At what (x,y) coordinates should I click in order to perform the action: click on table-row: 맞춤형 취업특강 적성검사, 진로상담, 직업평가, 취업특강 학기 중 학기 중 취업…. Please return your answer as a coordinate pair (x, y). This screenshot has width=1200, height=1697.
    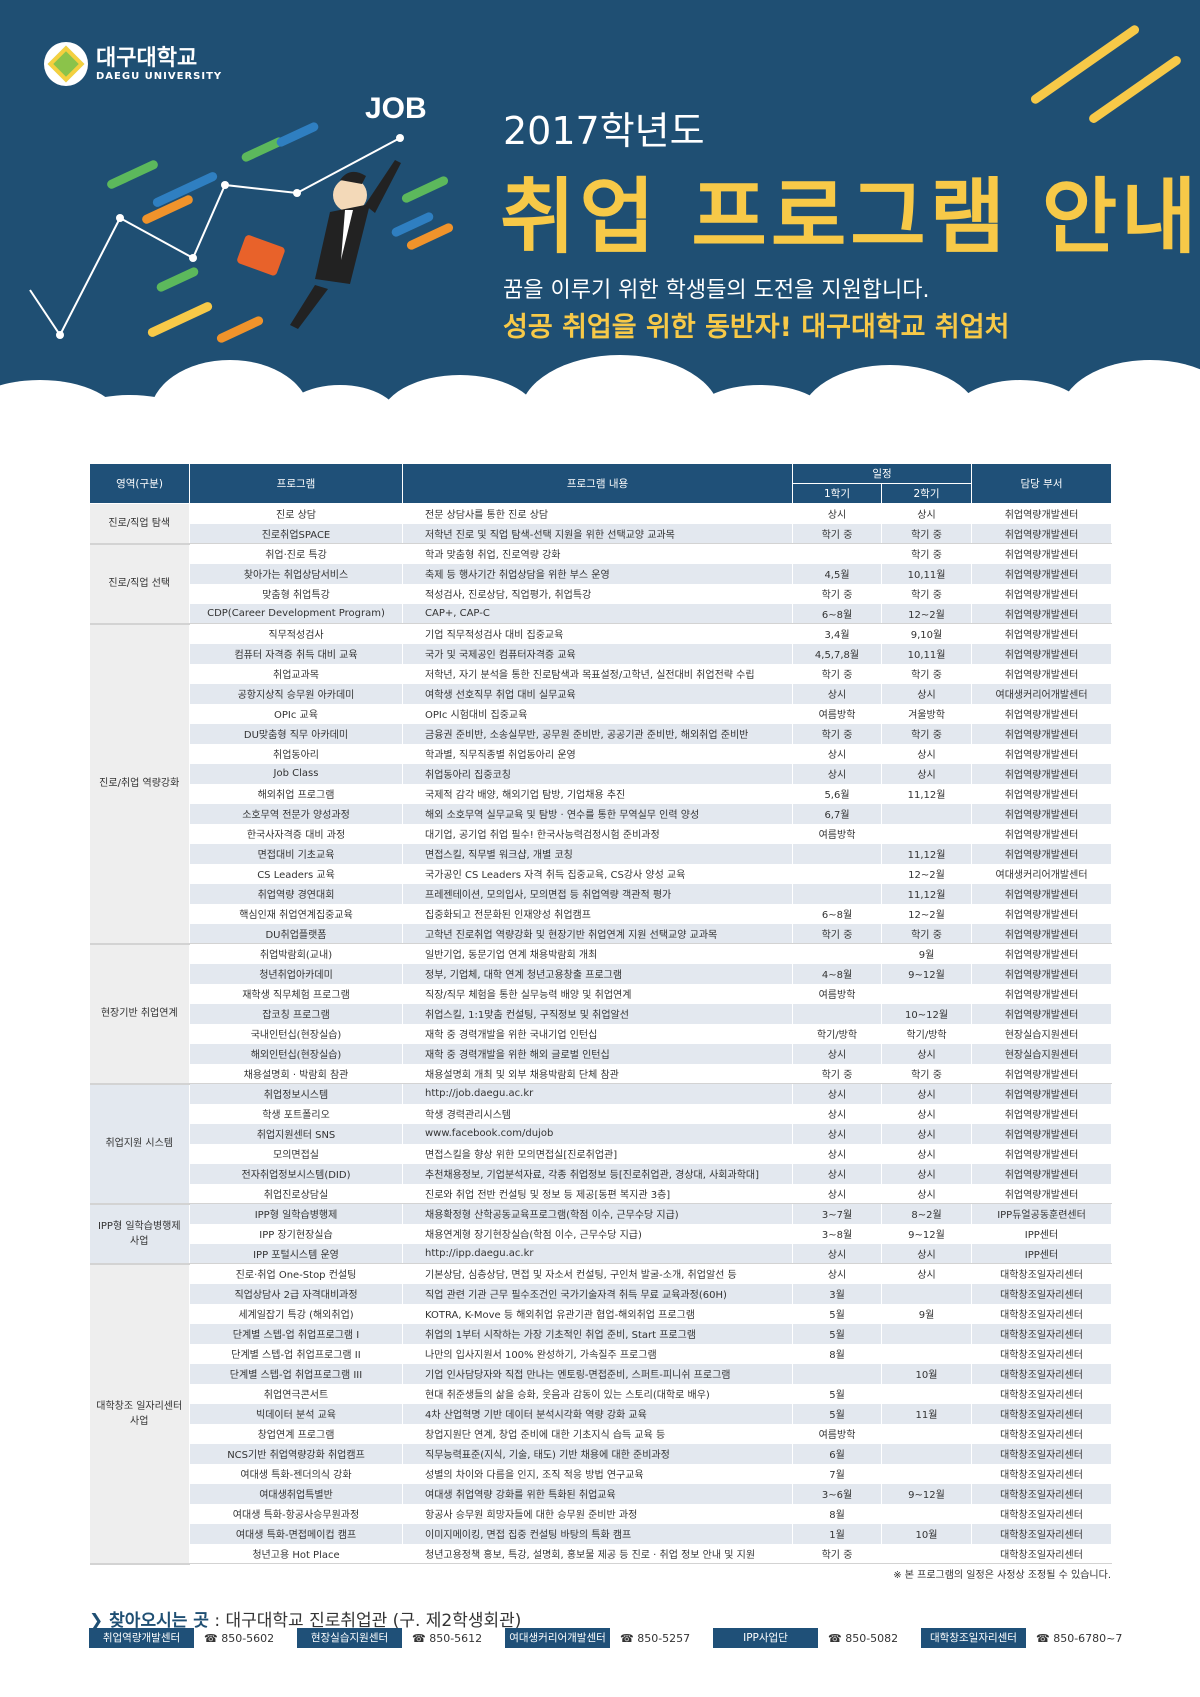
    Looking at the image, I should click on (601, 593).